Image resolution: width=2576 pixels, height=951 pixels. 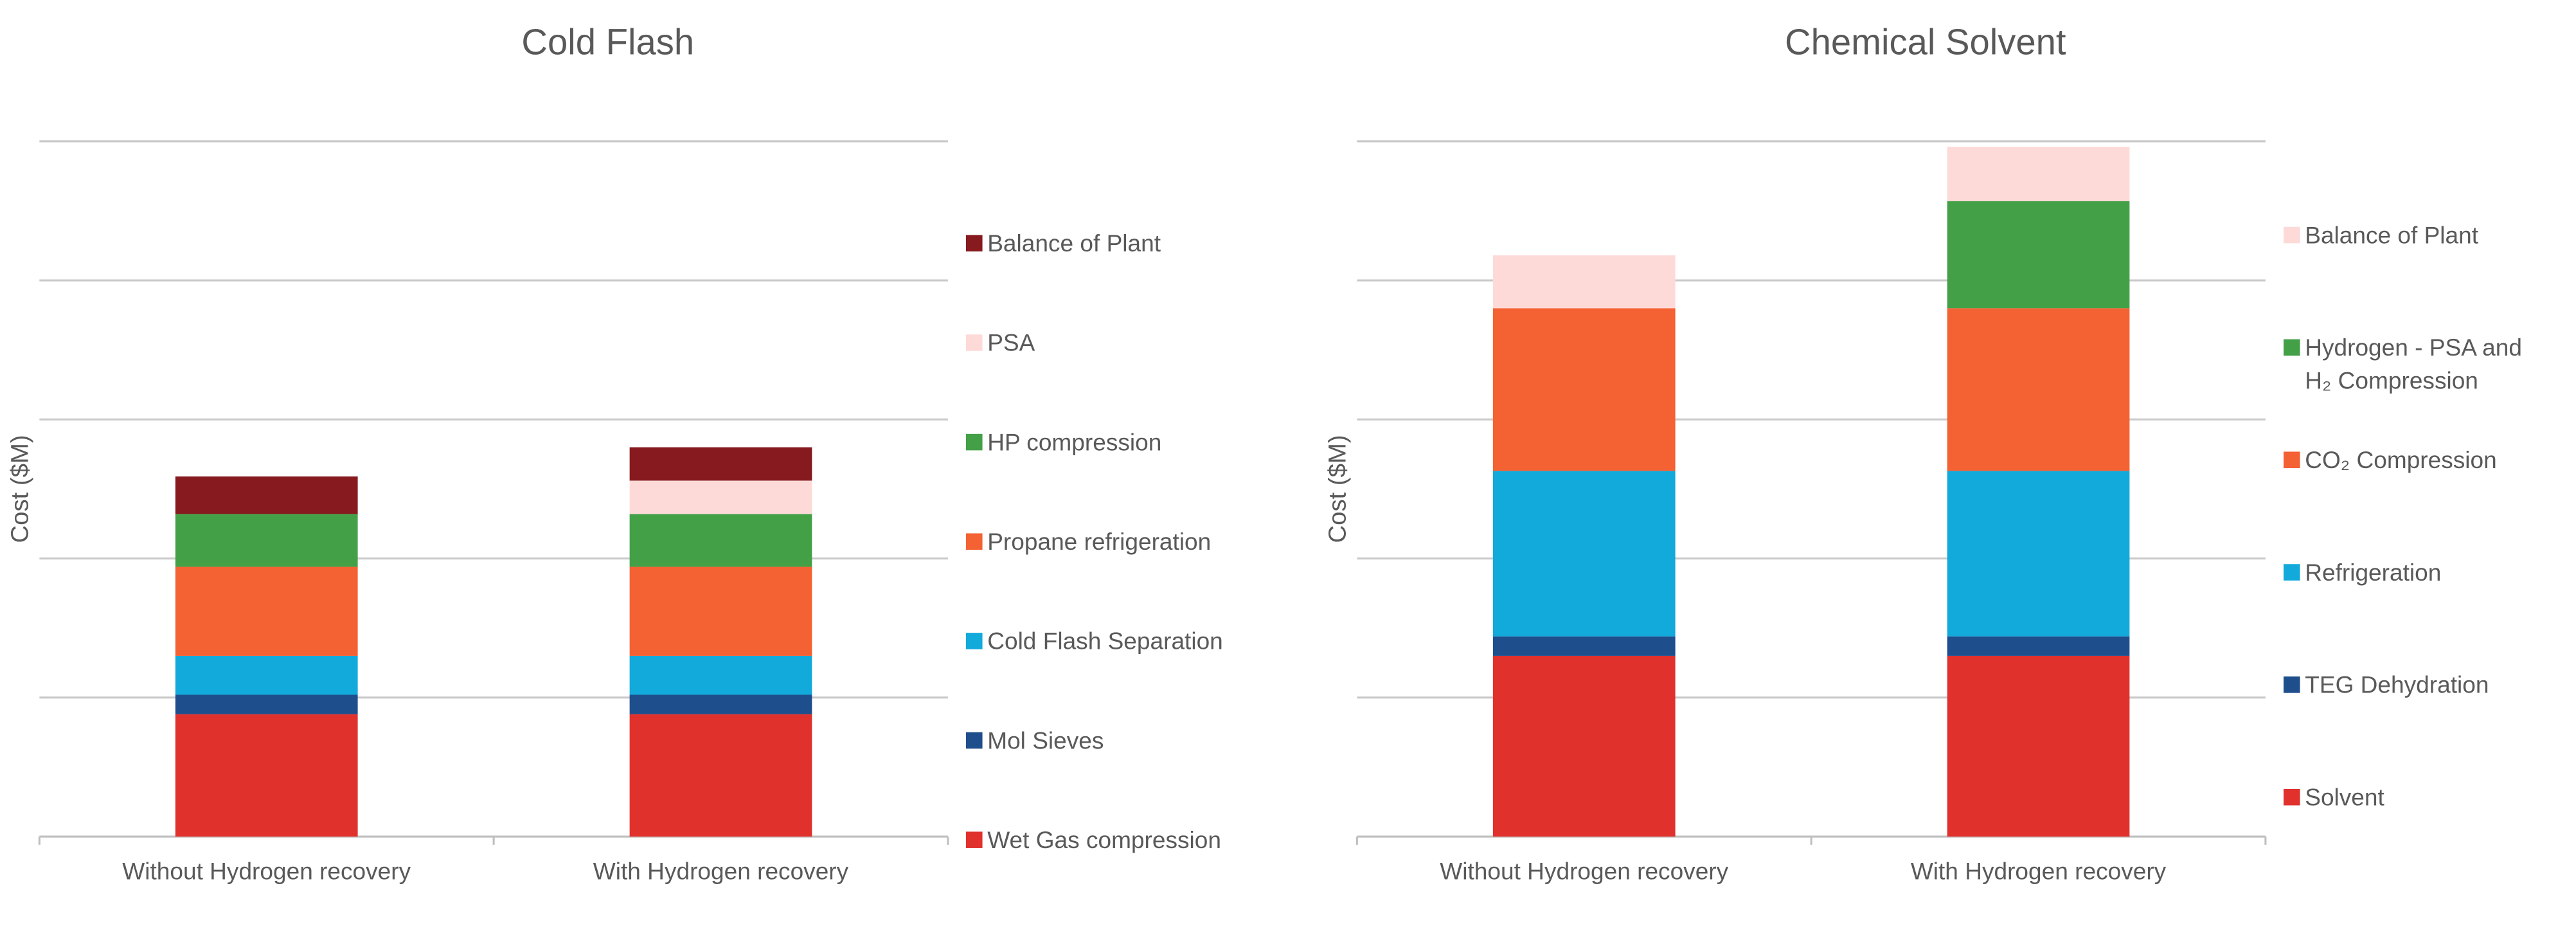 I want to click on legend-label: HP compression, so click(x=1074, y=442).